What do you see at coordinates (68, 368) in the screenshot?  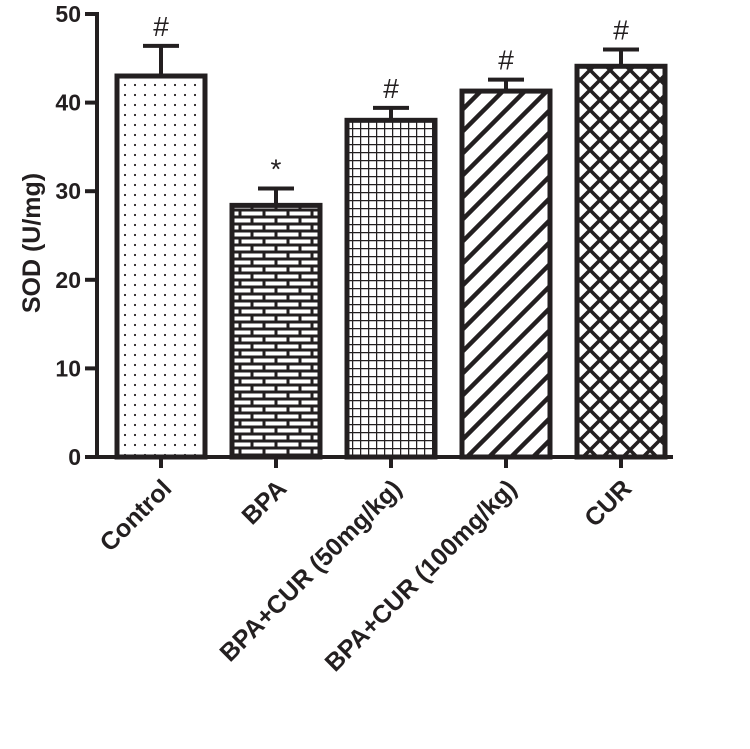 I see `y-tick-label: 10` at bounding box center [68, 368].